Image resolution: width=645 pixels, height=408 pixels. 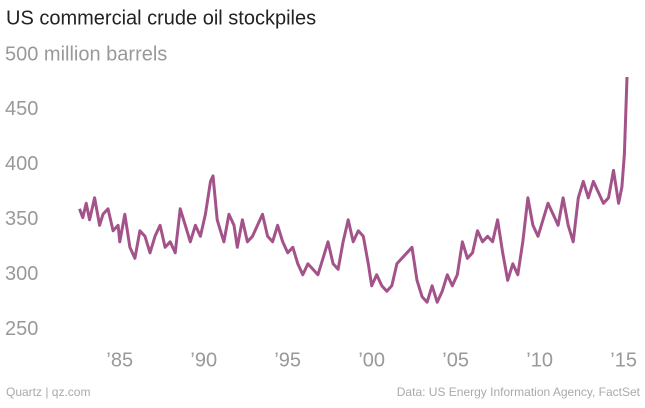 What do you see at coordinates (623, 360) in the screenshot?
I see `x-tick-label: ’15` at bounding box center [623, 360].